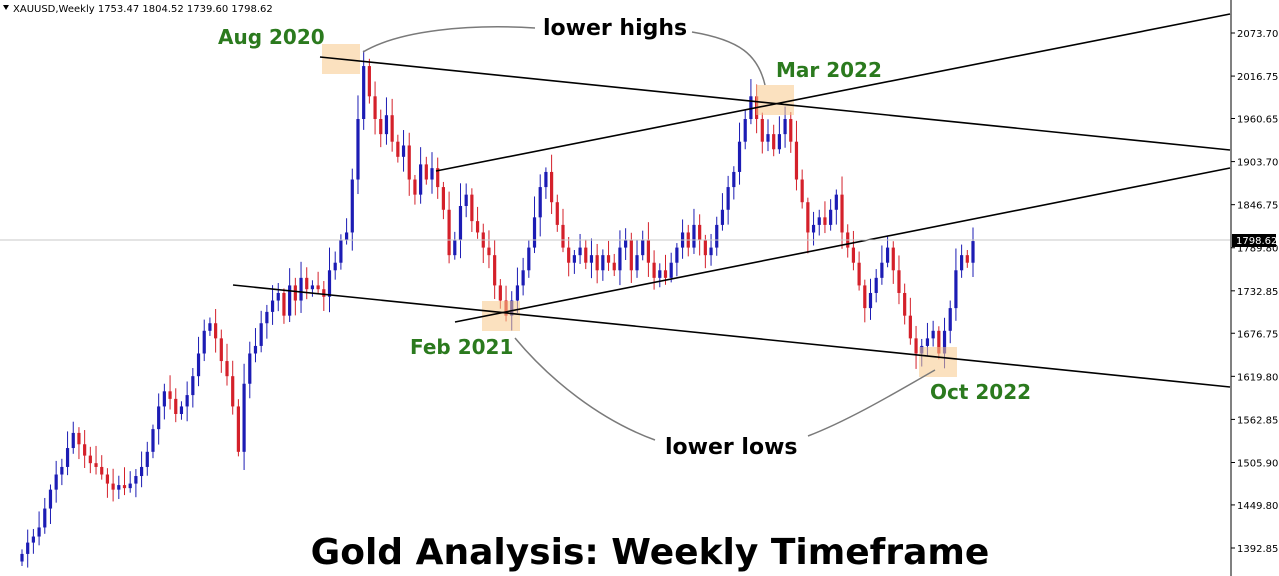 The height and width of the screenshot is (576, 1279). I want to click on y-tick-label: 1732.85, so click(1257, 292).